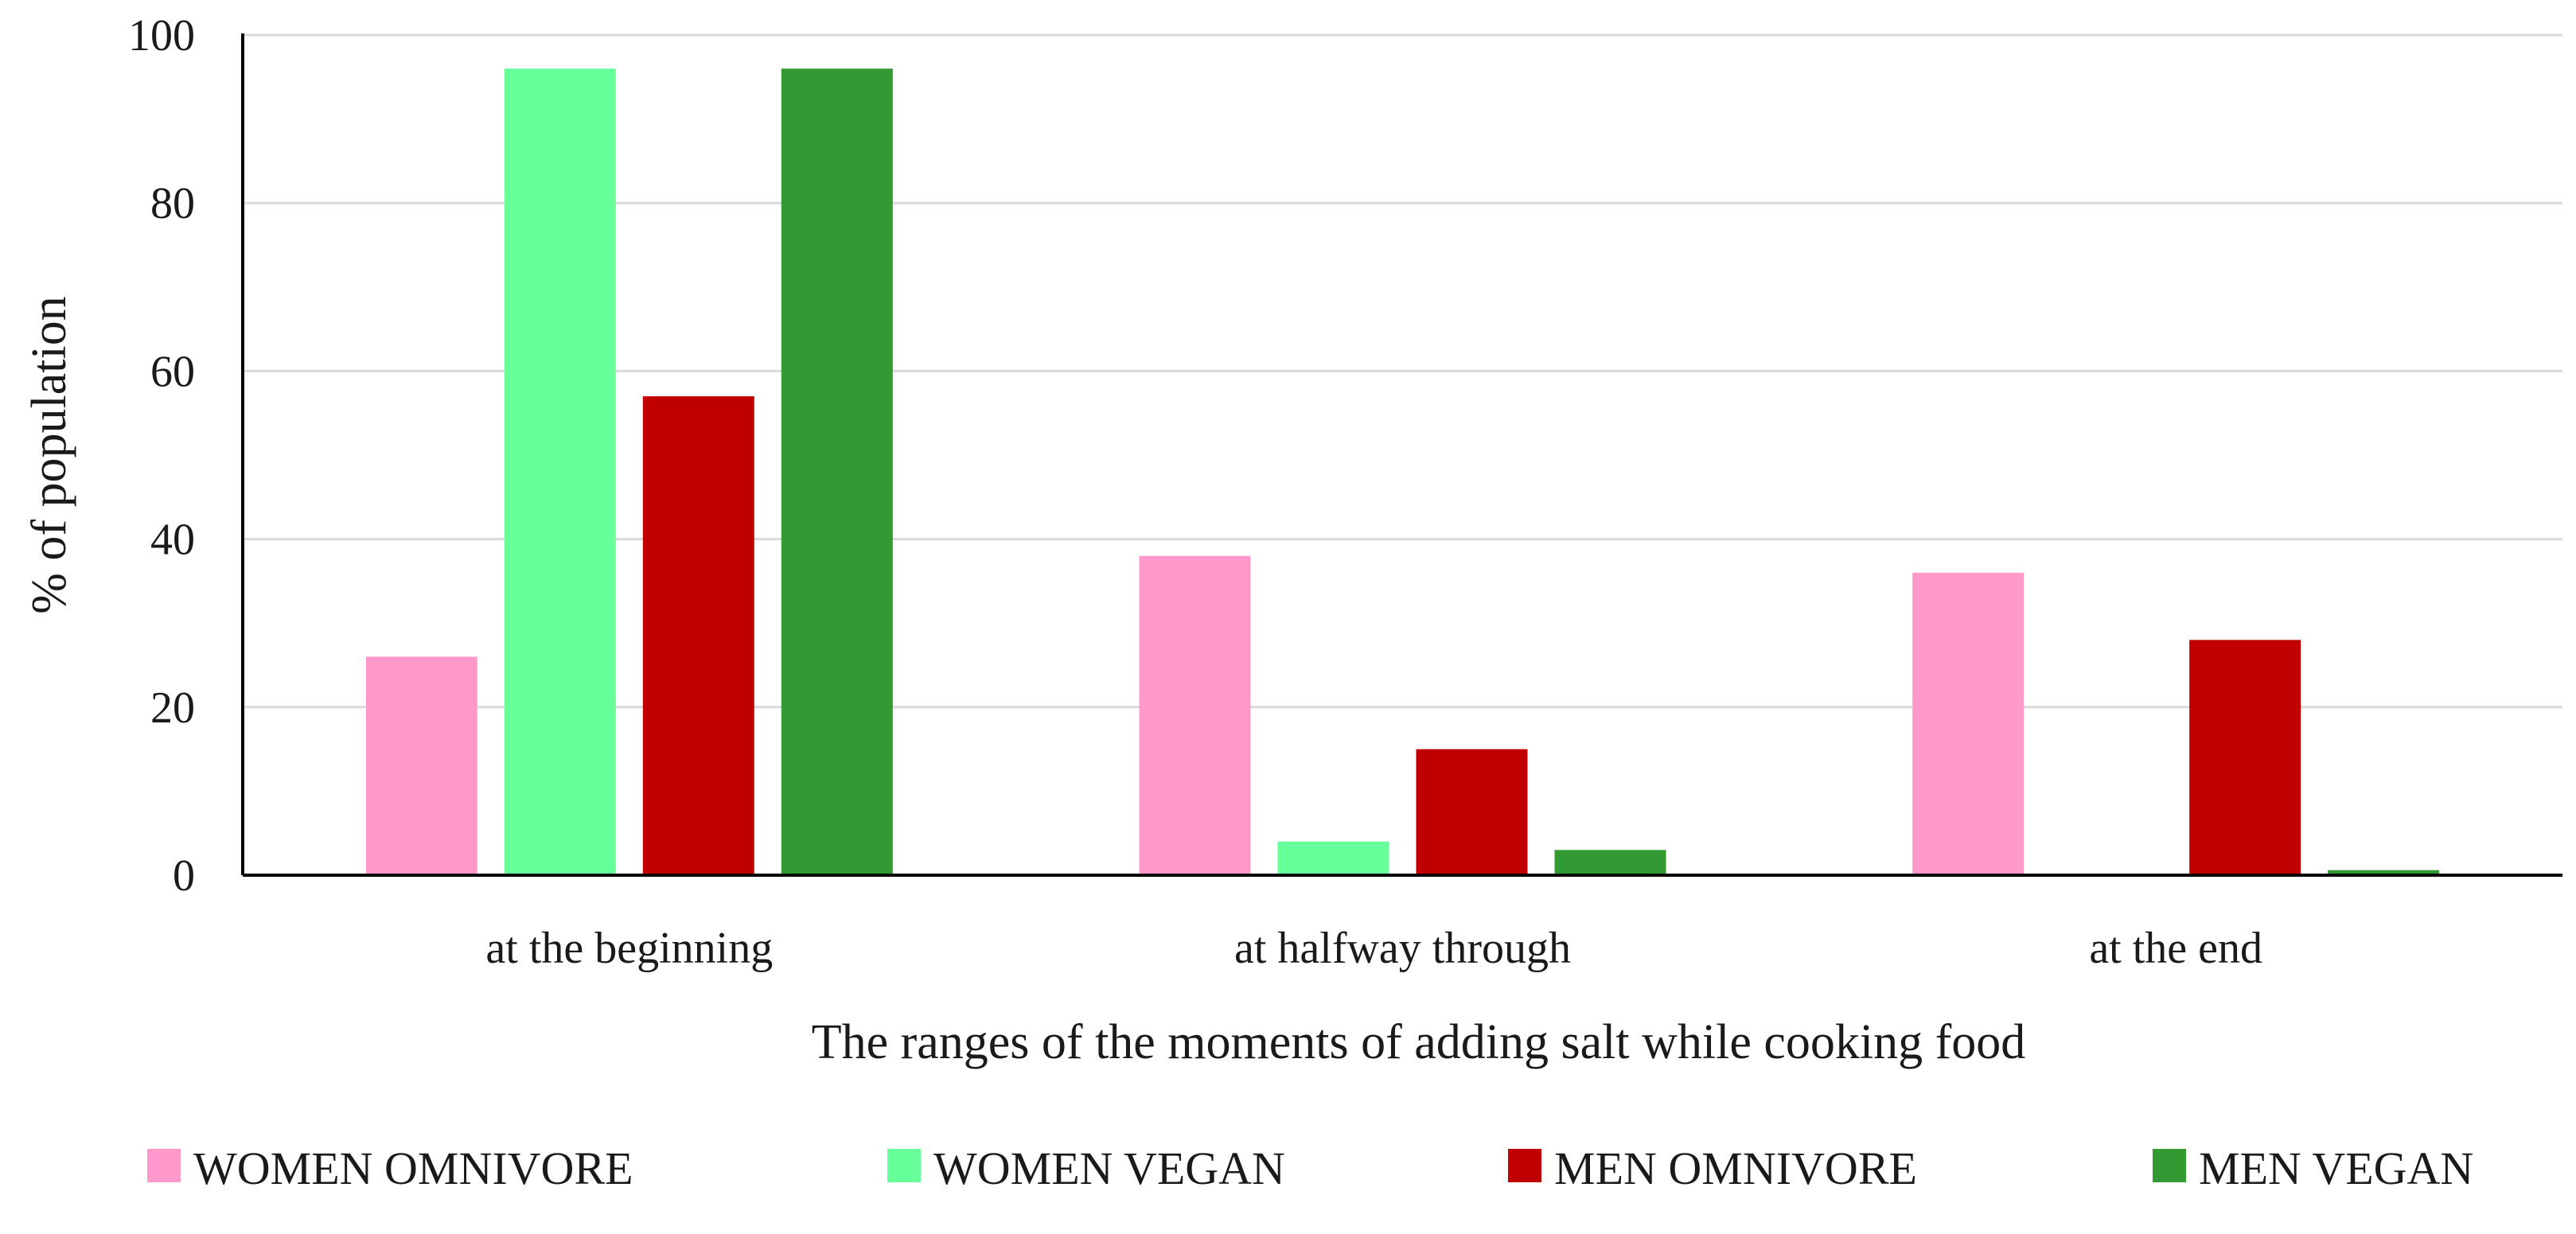  I want to click on y-tick-label: 20, so click(172, 708).